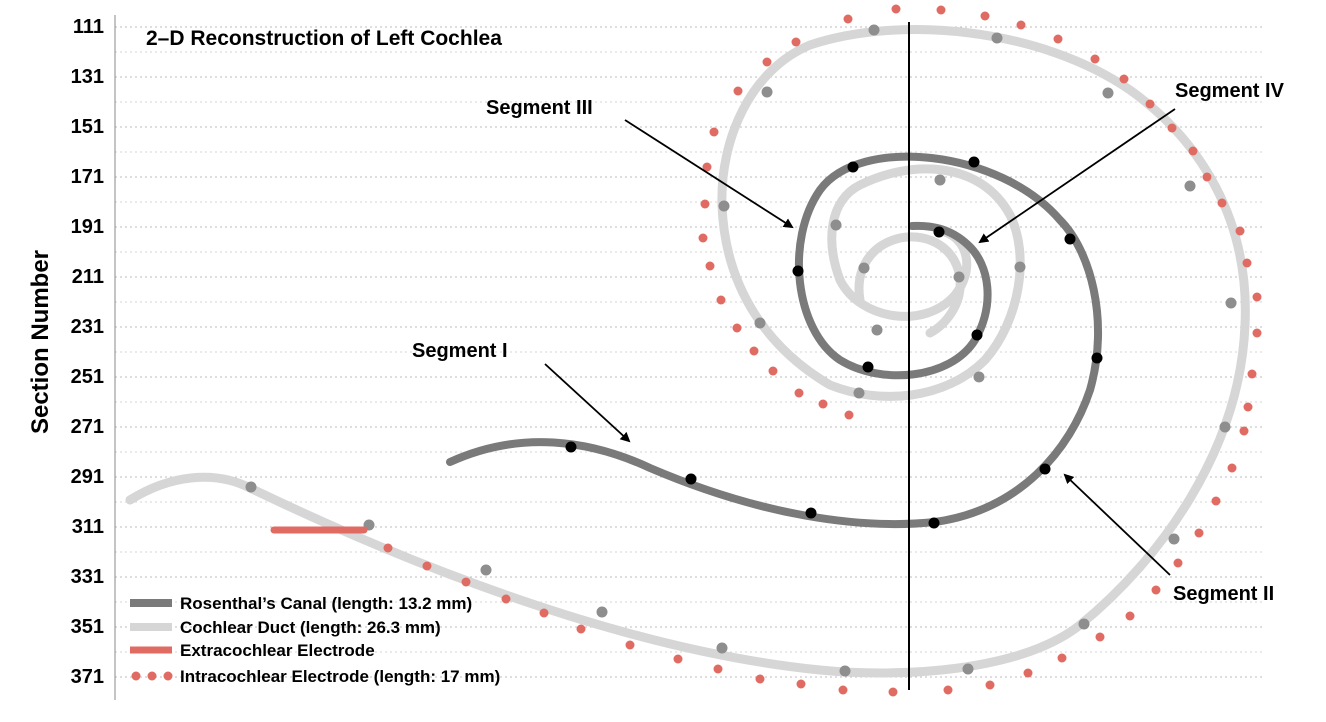  Describe the element at coordinates (88, 527) in the screenshot. I see `y-tick-label: 311` at that location.